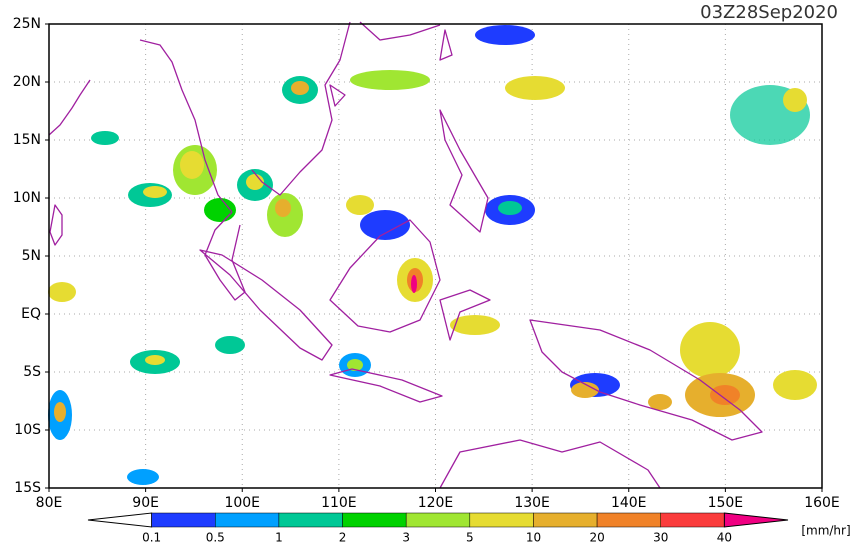 The width and height of the screenshot is (864, 544). What do you see at coordinates (756, 520) in the screenshot?
I see `colorbar-arrow-high` at bounding box center [756, 520].